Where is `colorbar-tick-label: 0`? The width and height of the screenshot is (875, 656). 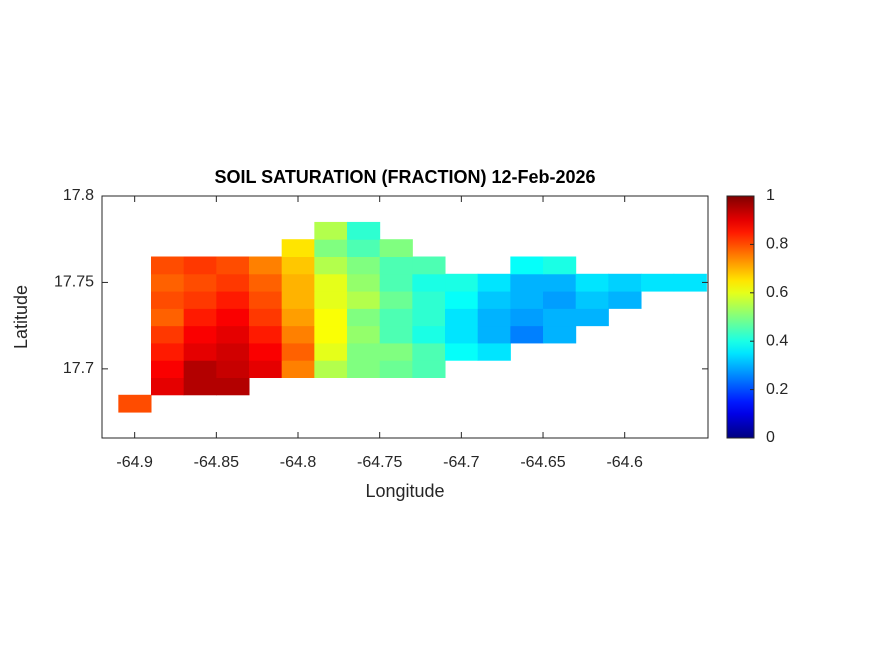
colorbar-tick-label: 0 is located at coordinates (770, 437).